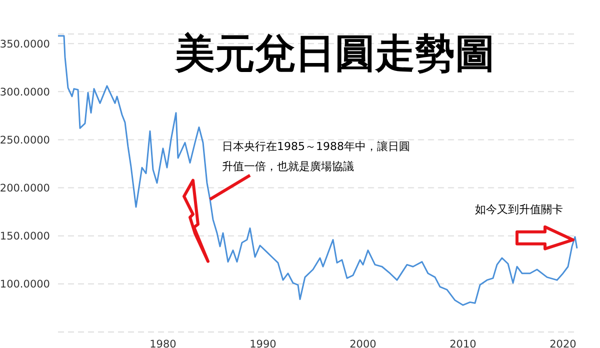 The image size is (600, 348). I want to click on chart-title: 美元兌日圓走勢圖, so click(335, 54).